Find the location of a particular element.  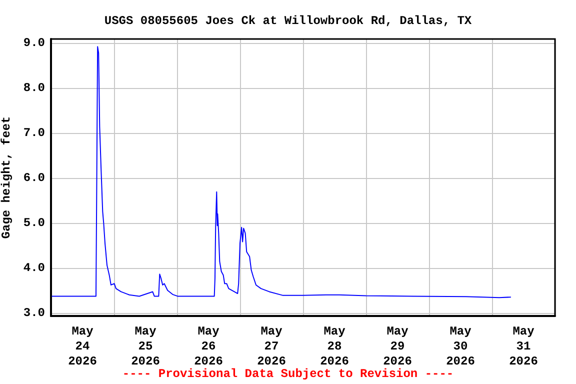

text: ---- Provisional Data Subject to Revision ---- is located at coordinates (288, 374).